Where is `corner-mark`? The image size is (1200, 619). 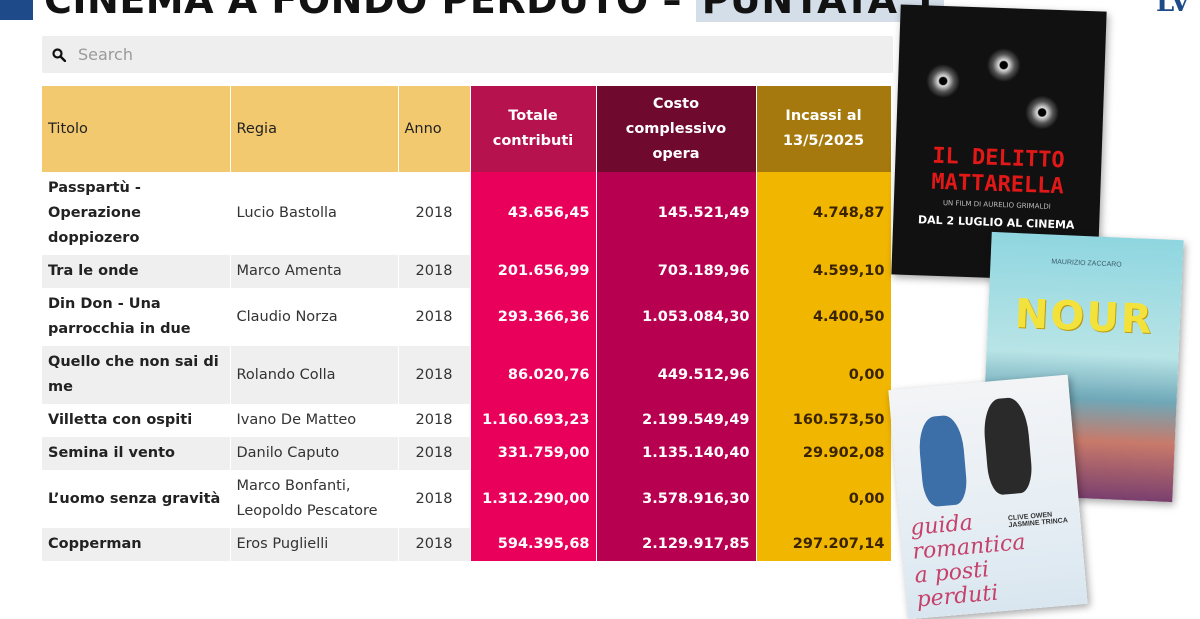
corner-mark is located at coordinates (16, 10).